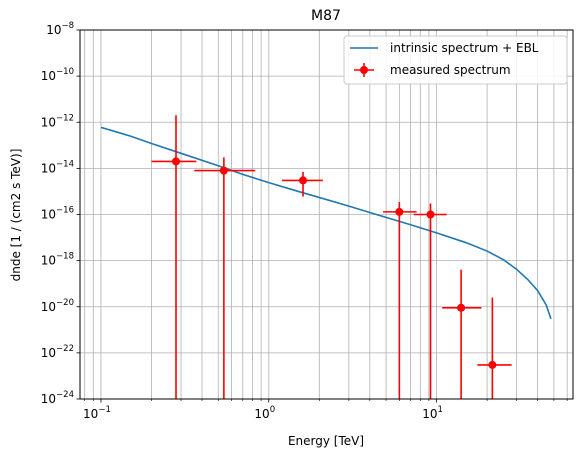  I want to click on x-tick-label: 10⁰, so click(264, 413).